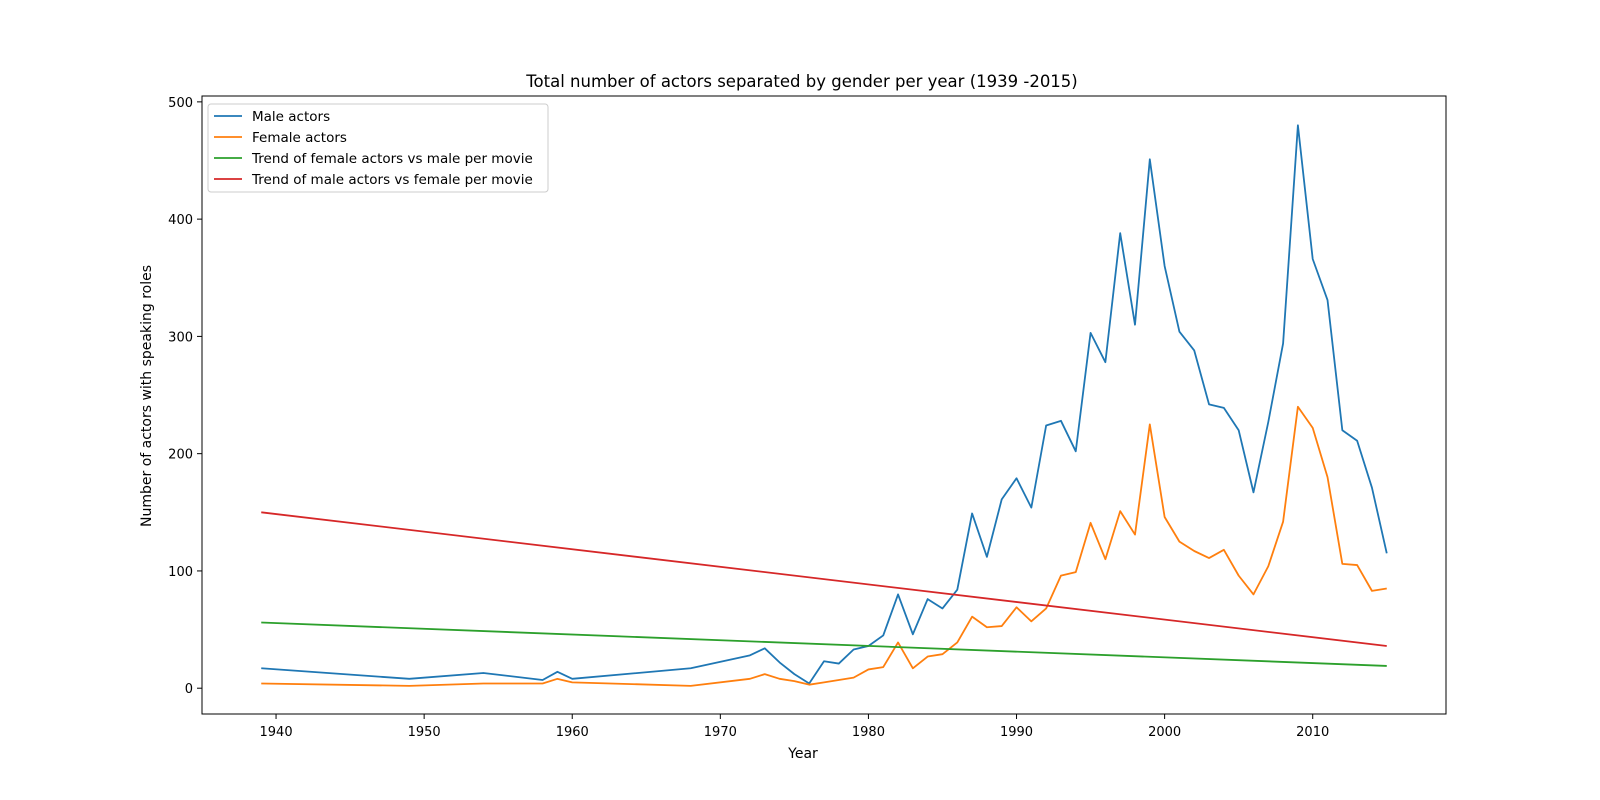  I want to click on y-tick-label: 200, so click(180, 455).